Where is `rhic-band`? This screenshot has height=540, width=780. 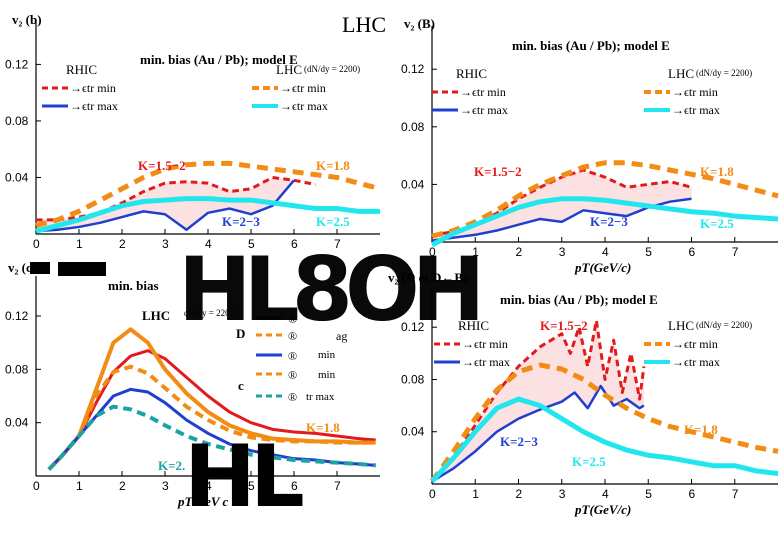 rhic-band is located at coordinates (562, 205).